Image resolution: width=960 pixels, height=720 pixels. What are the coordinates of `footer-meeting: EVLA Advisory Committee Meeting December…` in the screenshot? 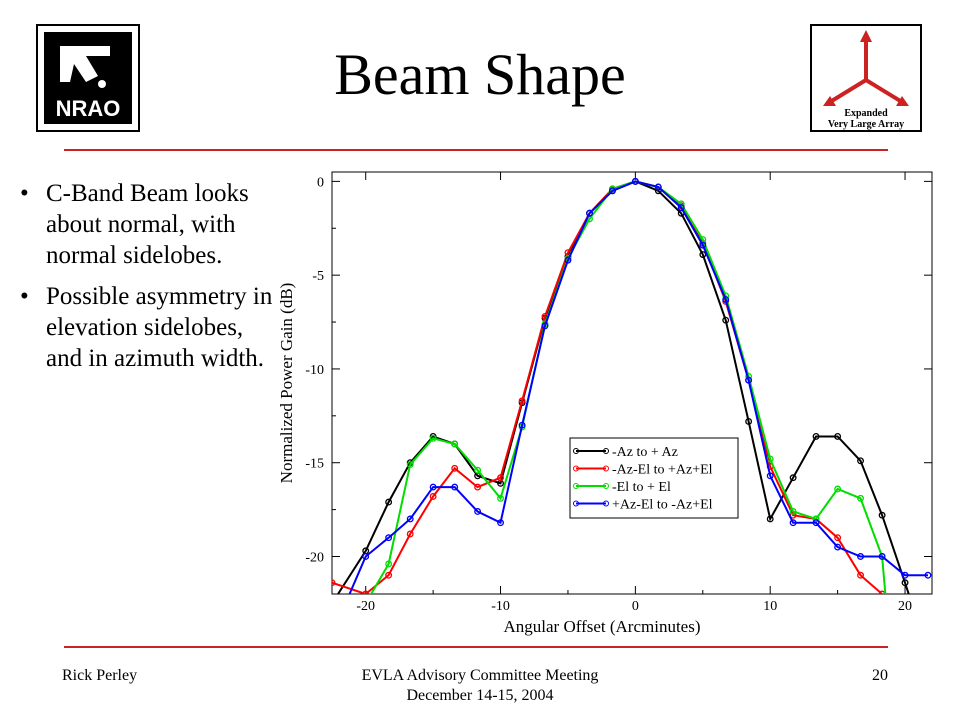 It's located at (480, 686).